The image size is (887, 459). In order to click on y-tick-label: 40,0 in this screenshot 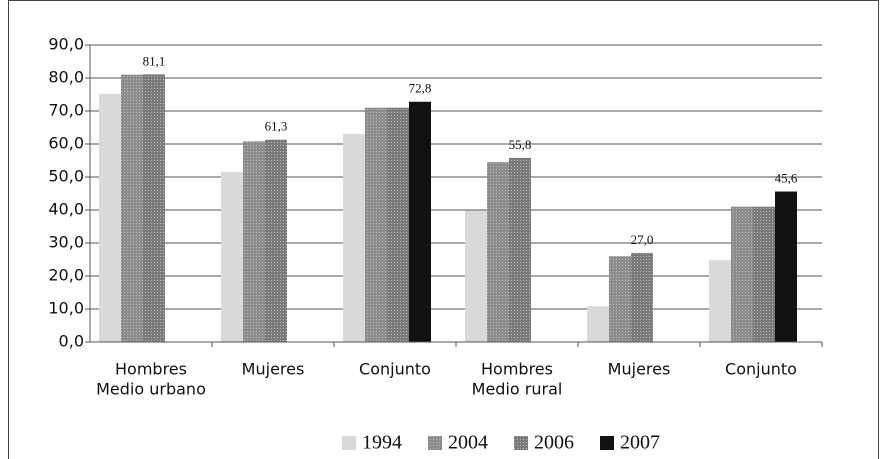, I will do `click(66, 209)`.